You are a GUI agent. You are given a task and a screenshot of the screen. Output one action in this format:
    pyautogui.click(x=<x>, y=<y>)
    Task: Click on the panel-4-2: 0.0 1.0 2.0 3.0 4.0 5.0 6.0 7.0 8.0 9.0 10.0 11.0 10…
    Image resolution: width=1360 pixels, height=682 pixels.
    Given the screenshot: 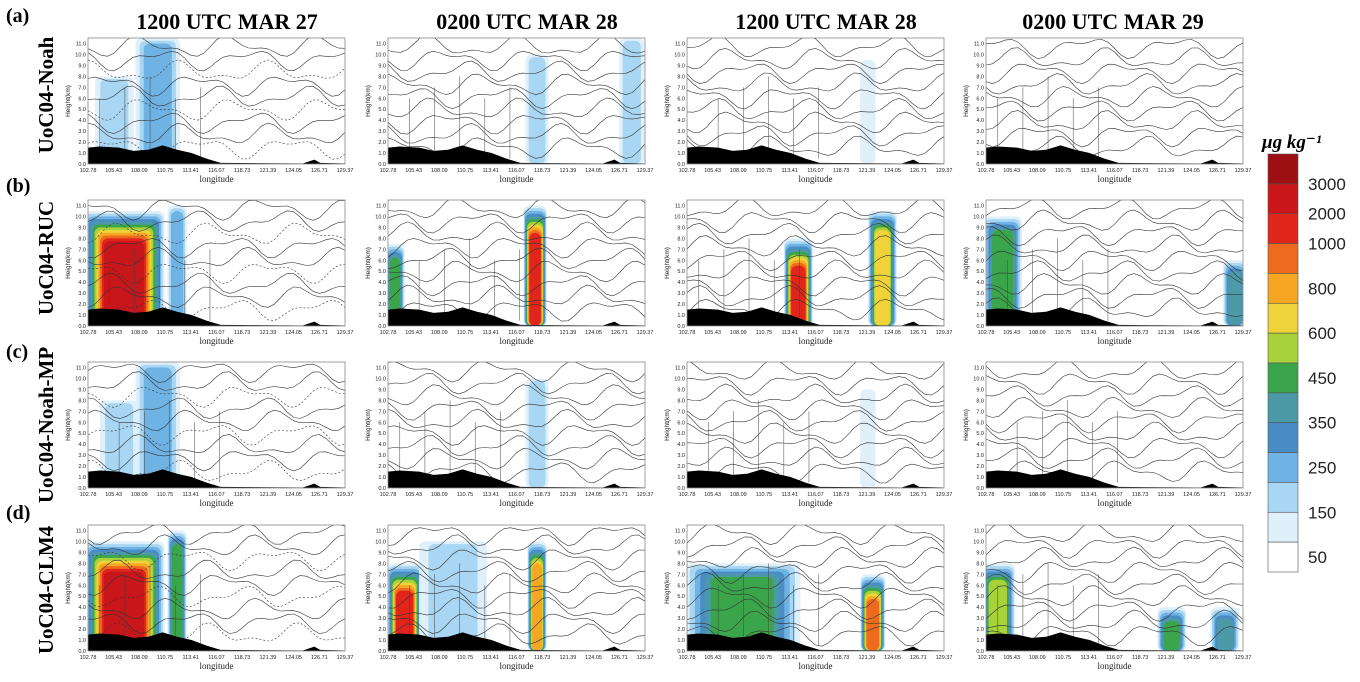 What is the action you would take?
    pyautogui.click(x=509, y=597)
    